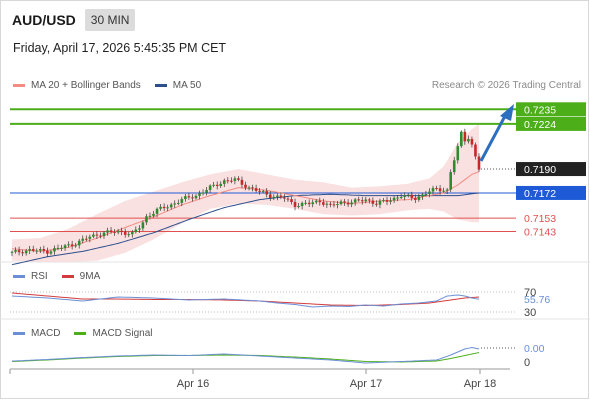 The height and width of the screenshot is (400, 590). I want to click on legend-ma20: MA 20 + Bollinger Bands, so click(77, 85).